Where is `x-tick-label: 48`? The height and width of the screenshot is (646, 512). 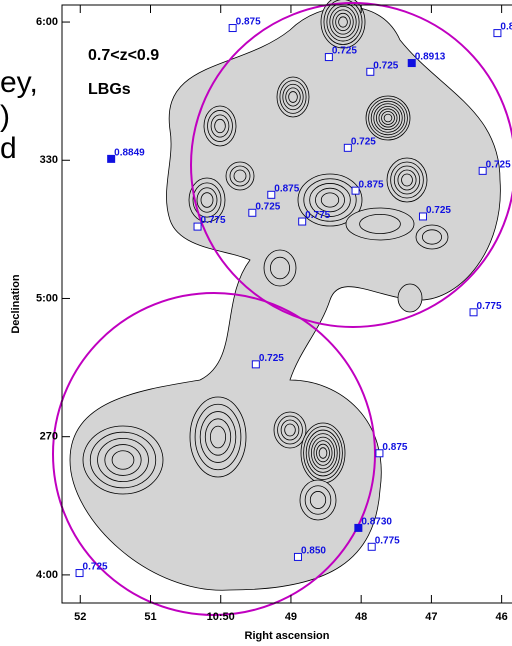
x-tick-label: 48 is located at coordinates (361, 617).